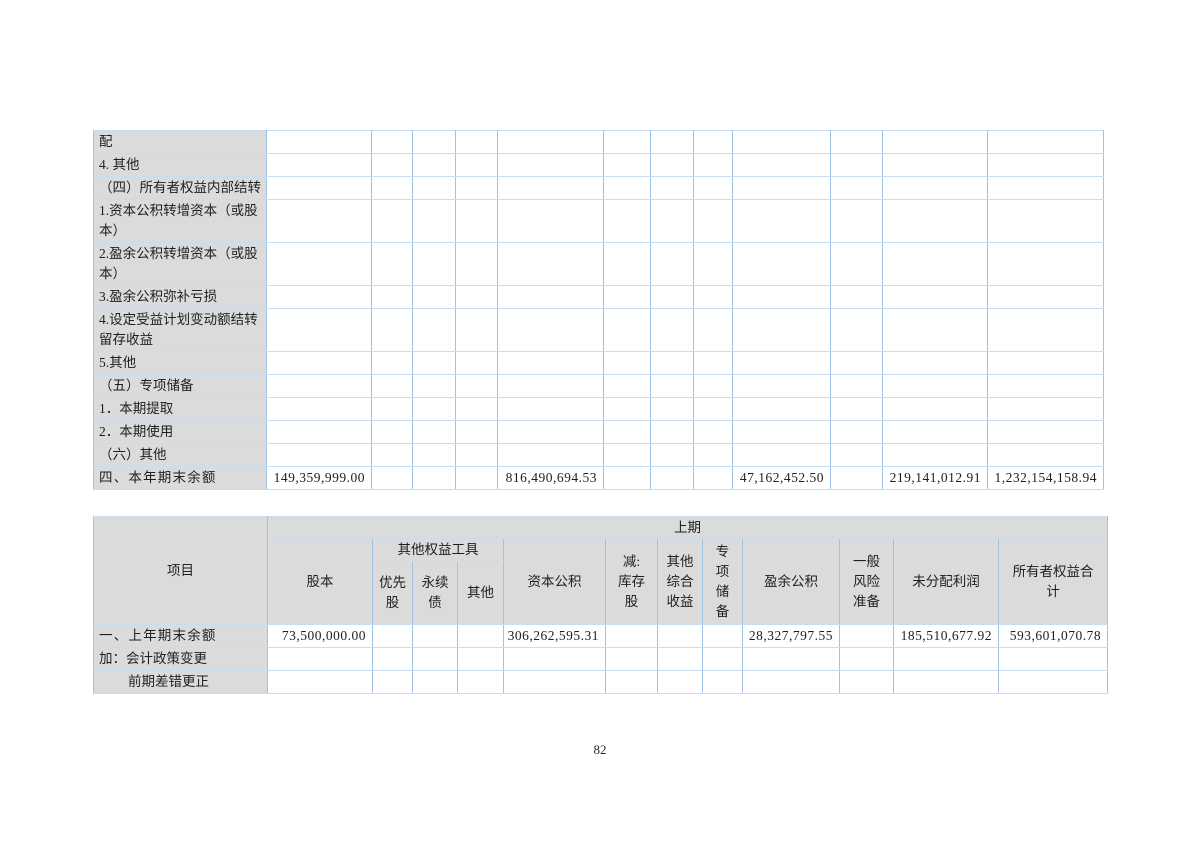 This screenshot has width=1200, height=848. Describe the element at coordinates (480, 593) in the screenshot. I see `header-other-instruments: 其他` at that location.